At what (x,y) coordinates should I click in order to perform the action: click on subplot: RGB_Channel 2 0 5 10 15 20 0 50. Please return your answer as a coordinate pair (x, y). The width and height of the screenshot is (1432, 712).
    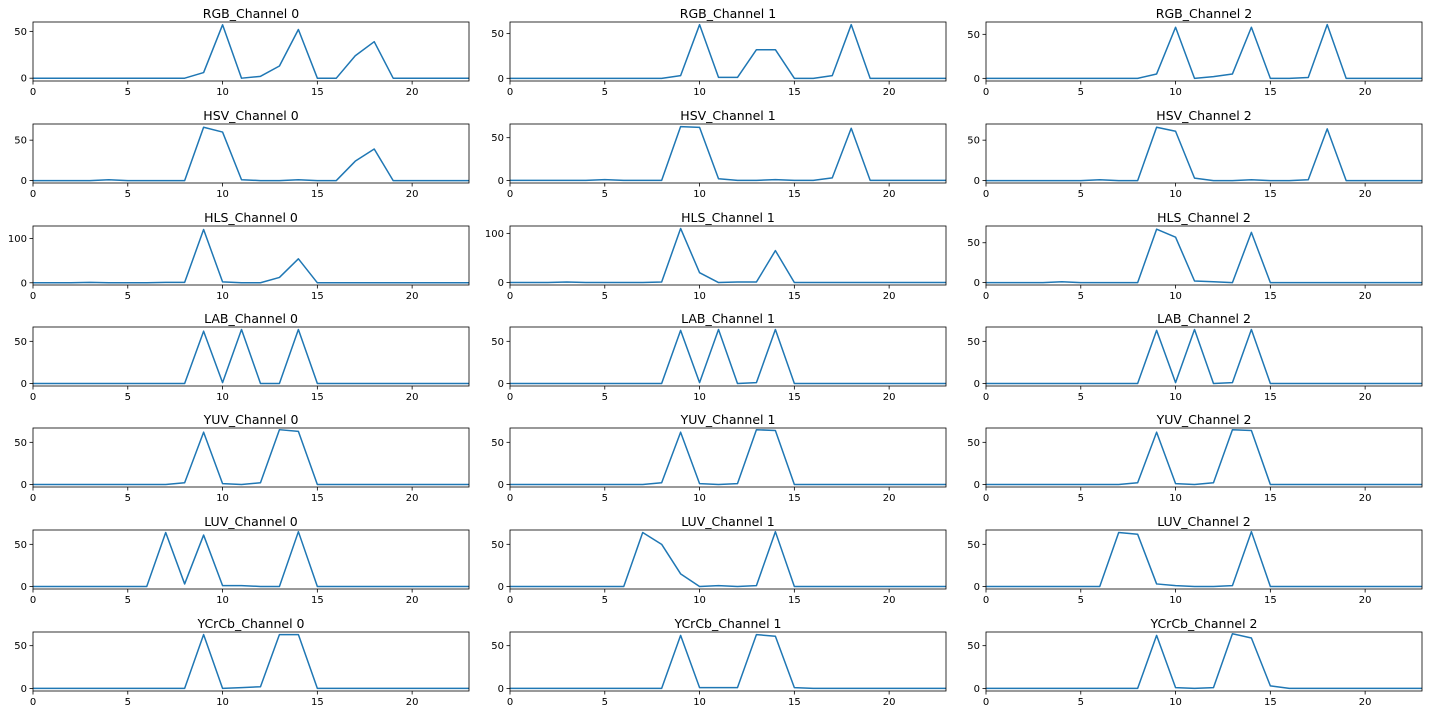
    Looking at the image, I should click on (1195, 52).